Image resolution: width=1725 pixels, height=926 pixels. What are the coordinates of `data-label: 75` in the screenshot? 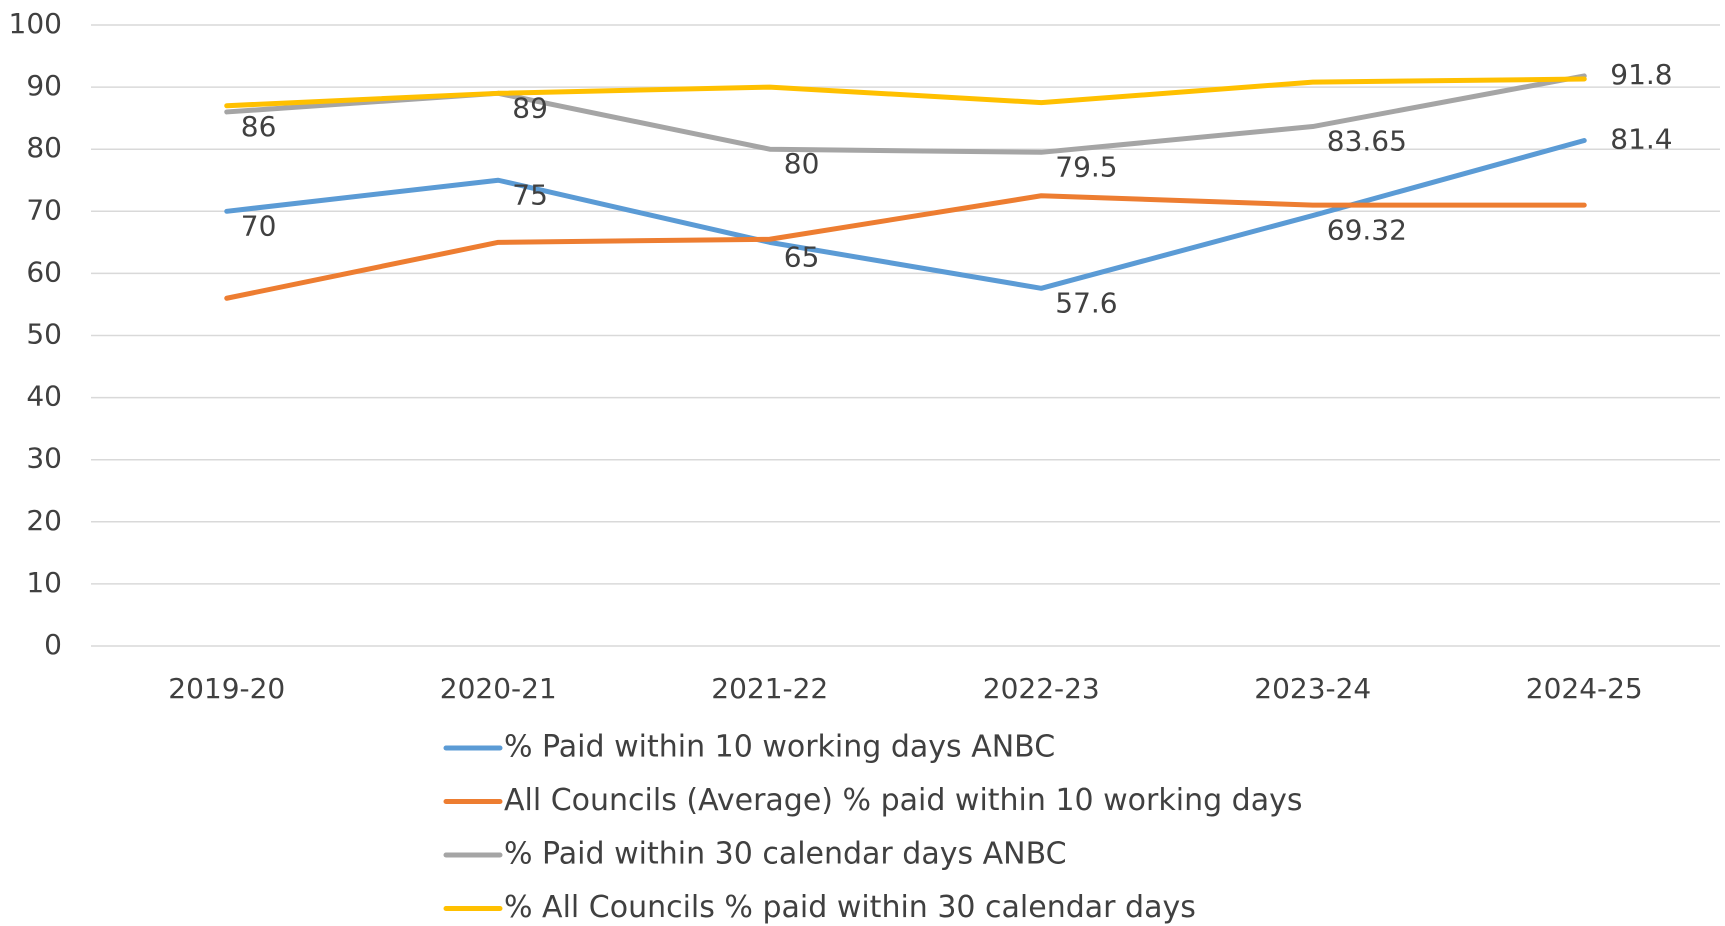 It's located at (530, 194).